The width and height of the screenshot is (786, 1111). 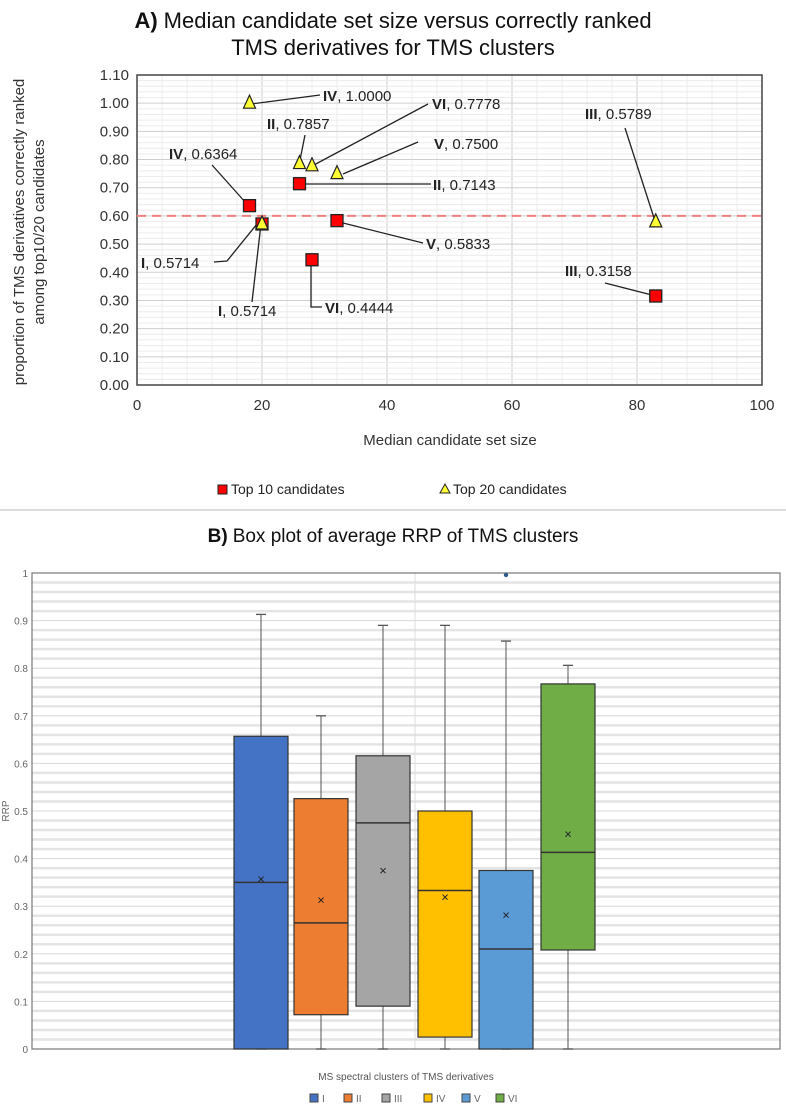 I want to click on legend-label: II, so click(x=359, y=1099).